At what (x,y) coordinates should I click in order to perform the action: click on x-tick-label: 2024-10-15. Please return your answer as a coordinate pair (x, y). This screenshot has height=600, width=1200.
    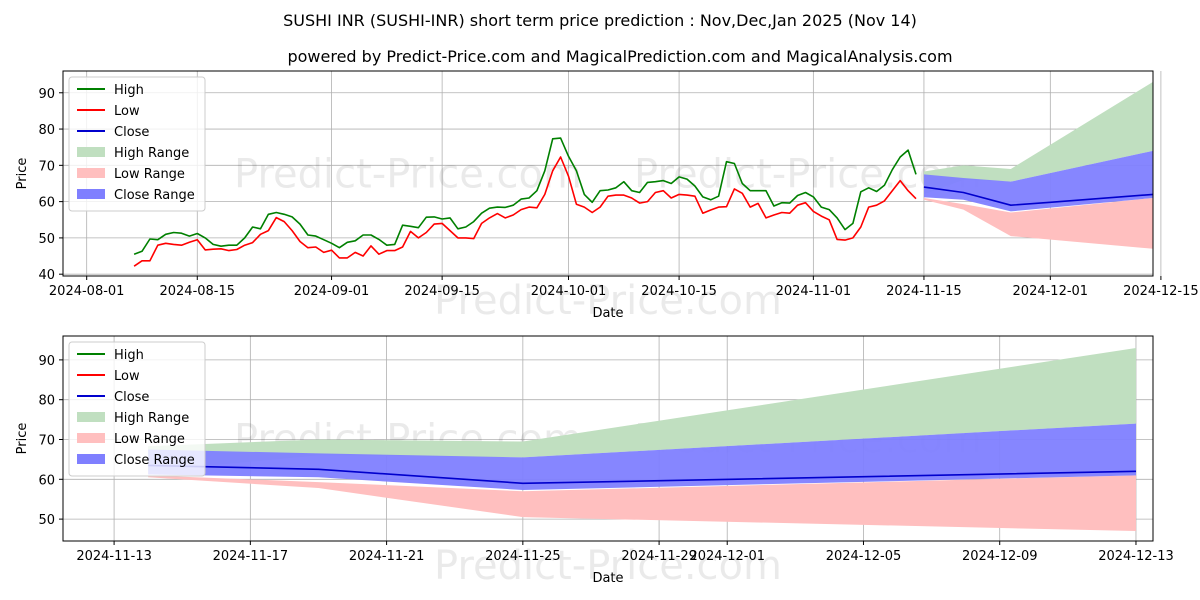
    Looking at the image, I should click on (679, 291).